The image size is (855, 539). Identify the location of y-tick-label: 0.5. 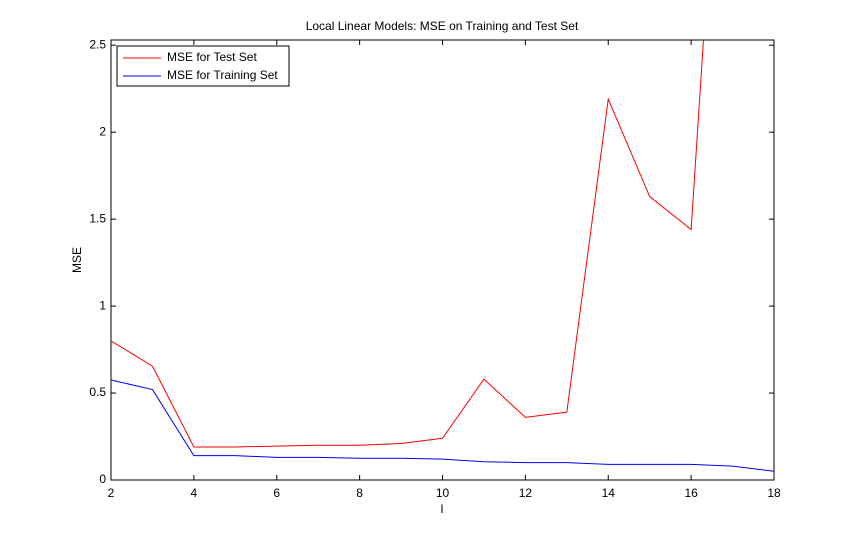
(97, 392).